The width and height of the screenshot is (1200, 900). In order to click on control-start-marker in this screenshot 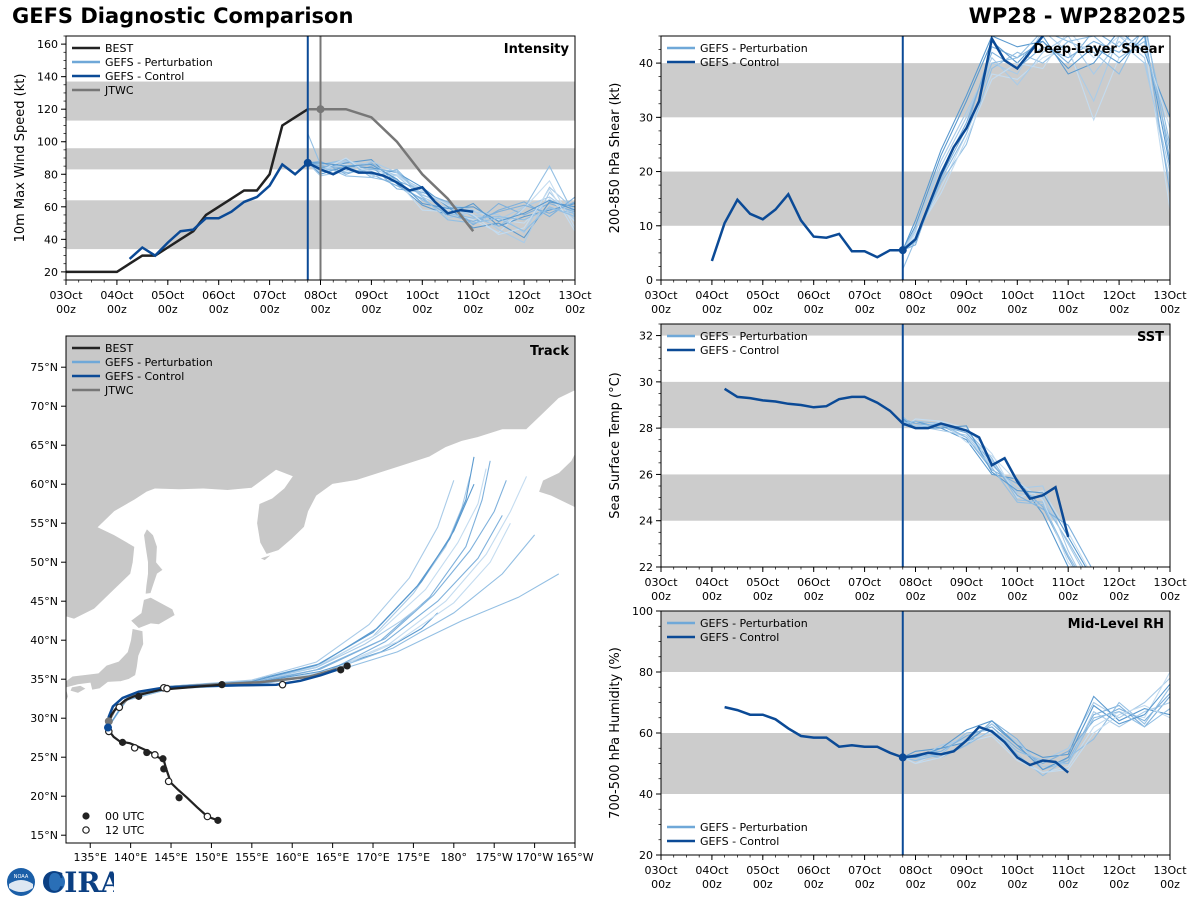, I will do `click(108, 727)`.